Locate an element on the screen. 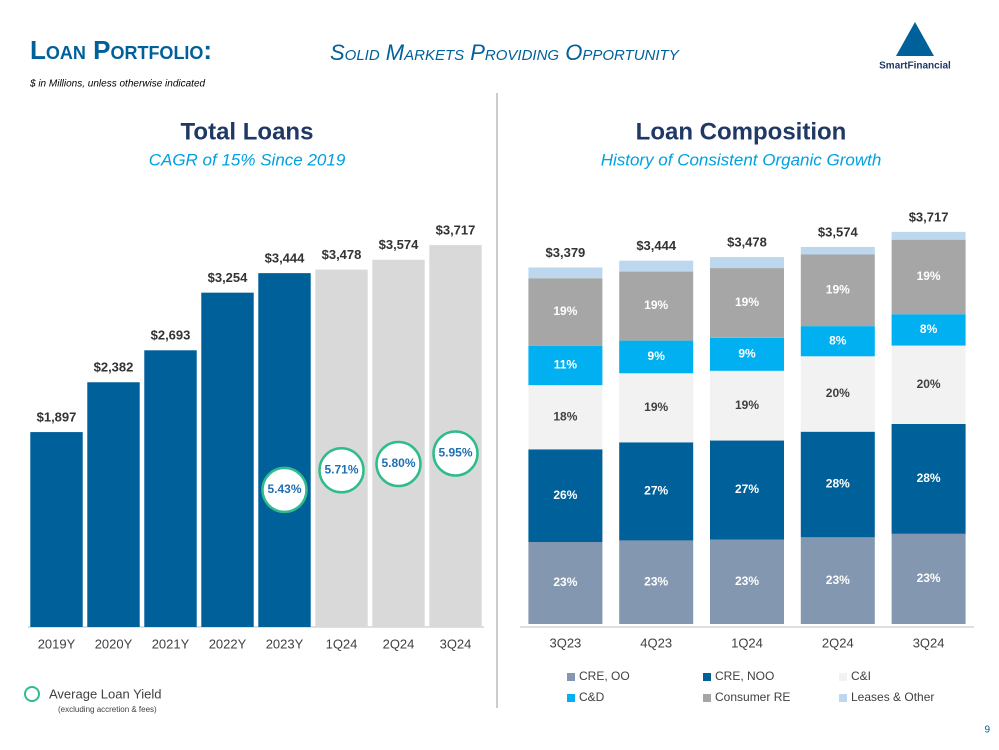 This screenshot has height=750, width=999. legend-label: CRE, OO is located at coordinates (604, 676).